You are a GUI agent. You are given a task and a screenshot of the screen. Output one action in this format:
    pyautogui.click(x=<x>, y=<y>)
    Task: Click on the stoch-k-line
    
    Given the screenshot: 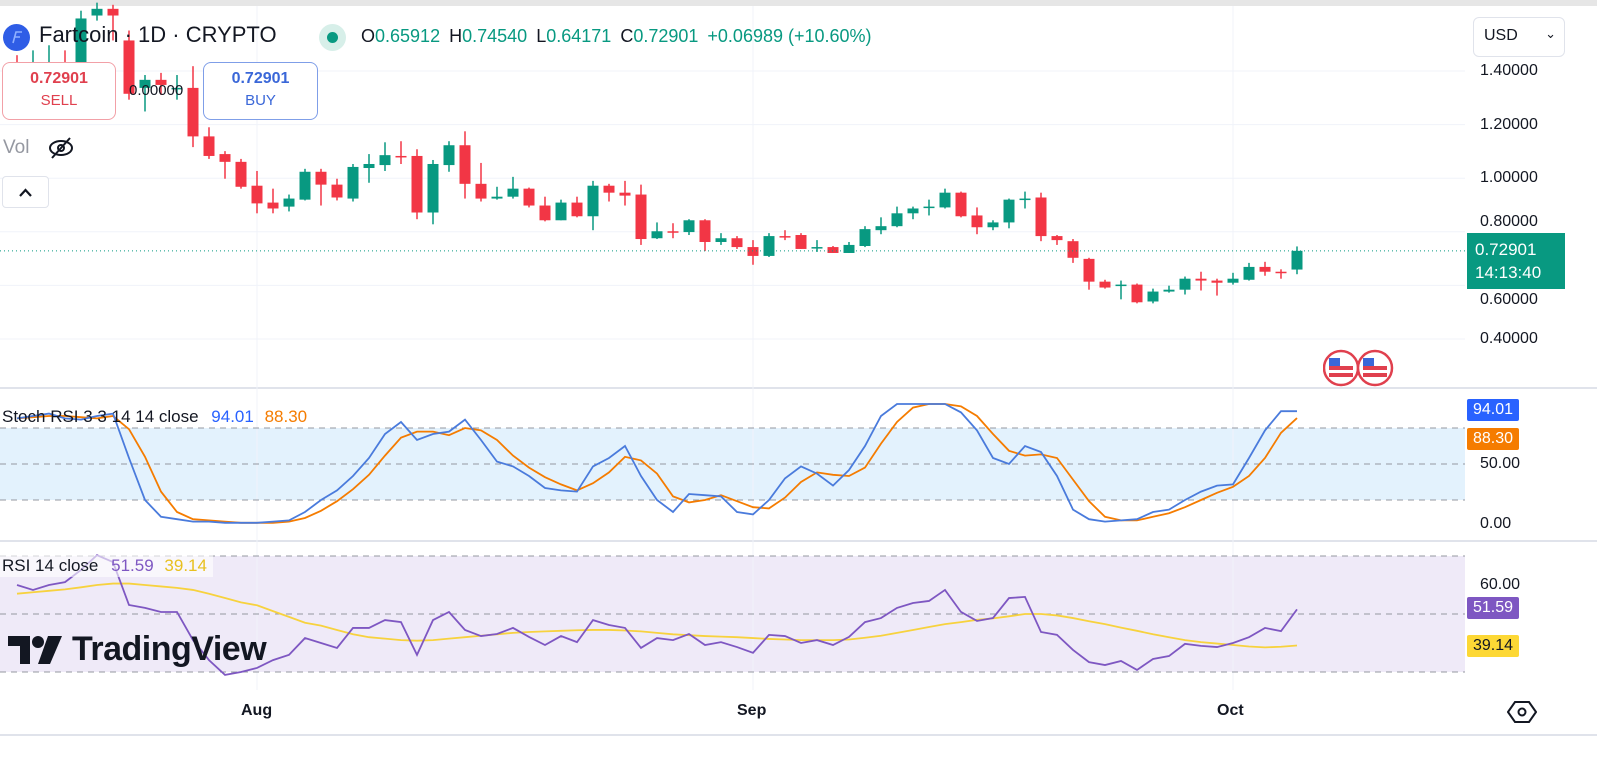 What is the action you would take?
    pyautogui.click(x=657, y=463)
    